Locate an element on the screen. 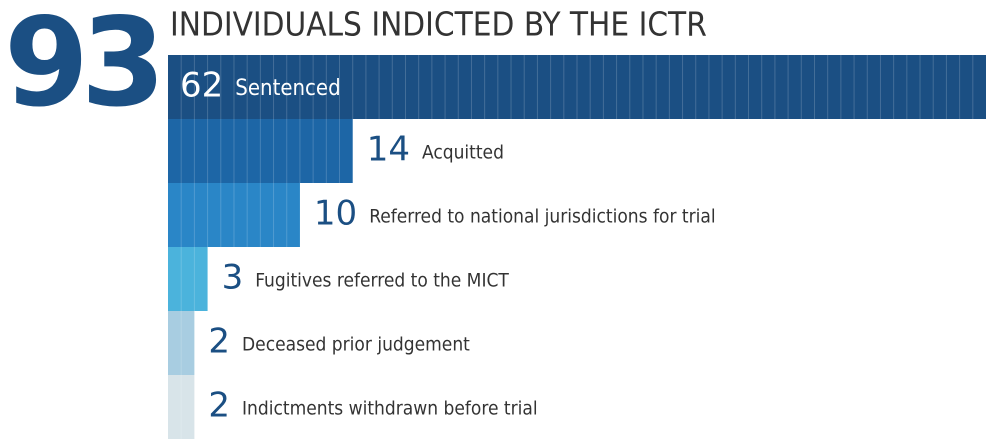 The width and height of the screenshot is (986, 440). value-label: 10 is located at coordinates (335, 214).